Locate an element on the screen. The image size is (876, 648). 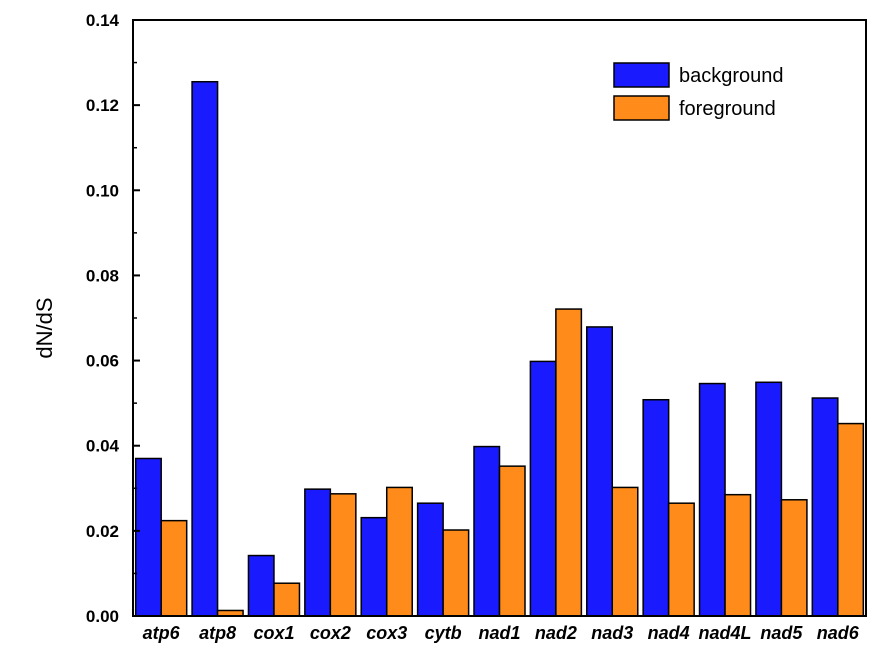
x-tick-label-nad4: nad4 is located at coordinates (669, 633).